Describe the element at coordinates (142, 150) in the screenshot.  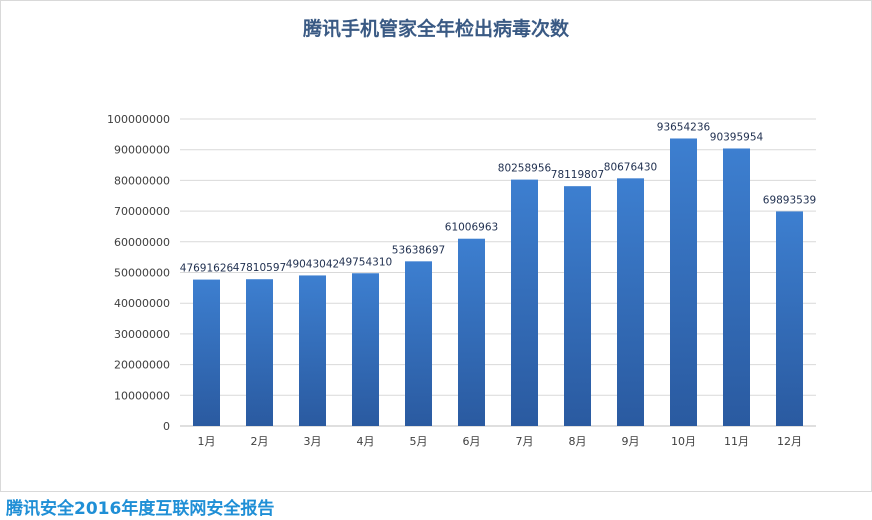
I see `y-tick-label: 90000000` at that location.